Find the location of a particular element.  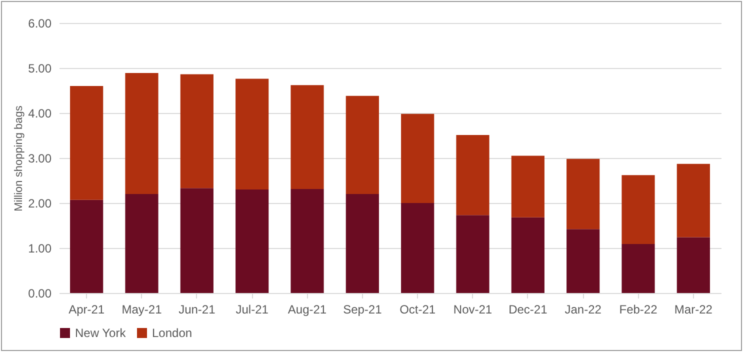

y-tick-label: 5.00 is located at coordinates (40, 69).